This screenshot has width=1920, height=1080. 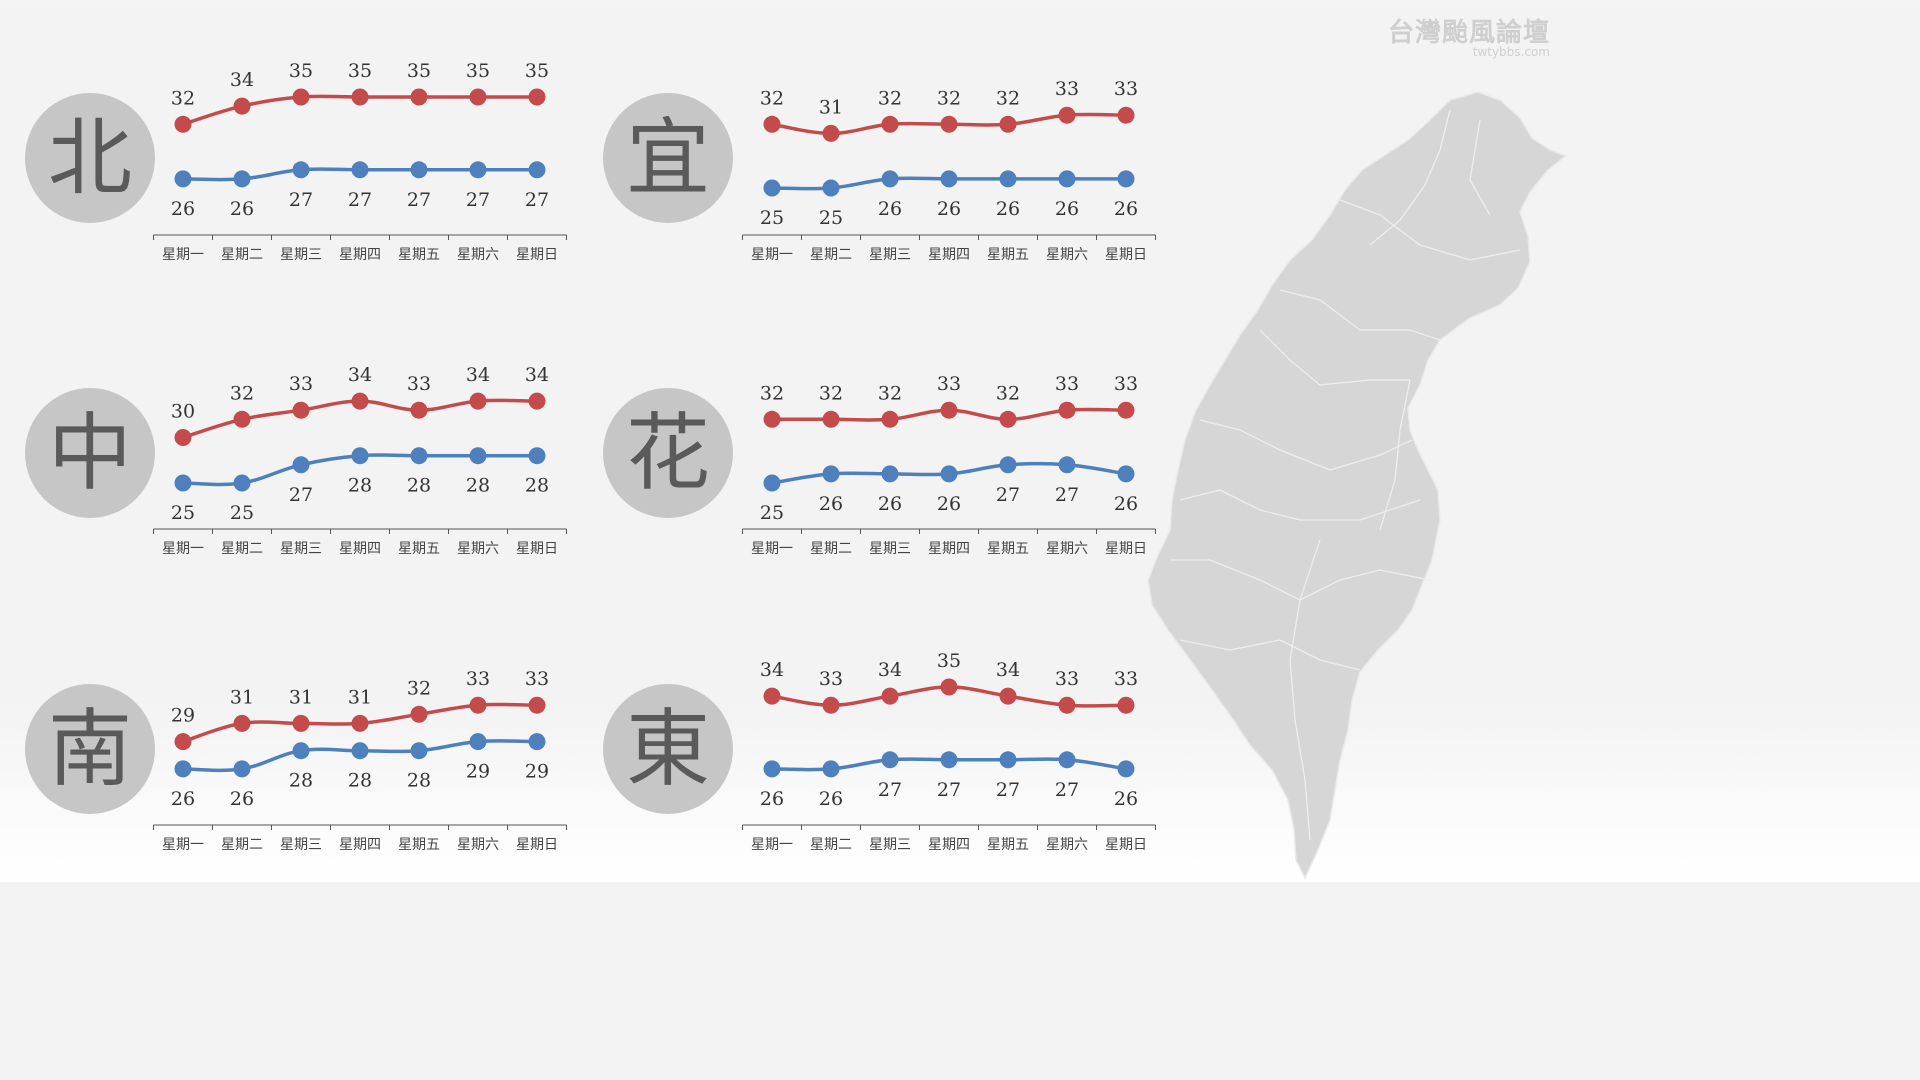 I want to click on region-circle-central: 中, so click(x=90, y=453).